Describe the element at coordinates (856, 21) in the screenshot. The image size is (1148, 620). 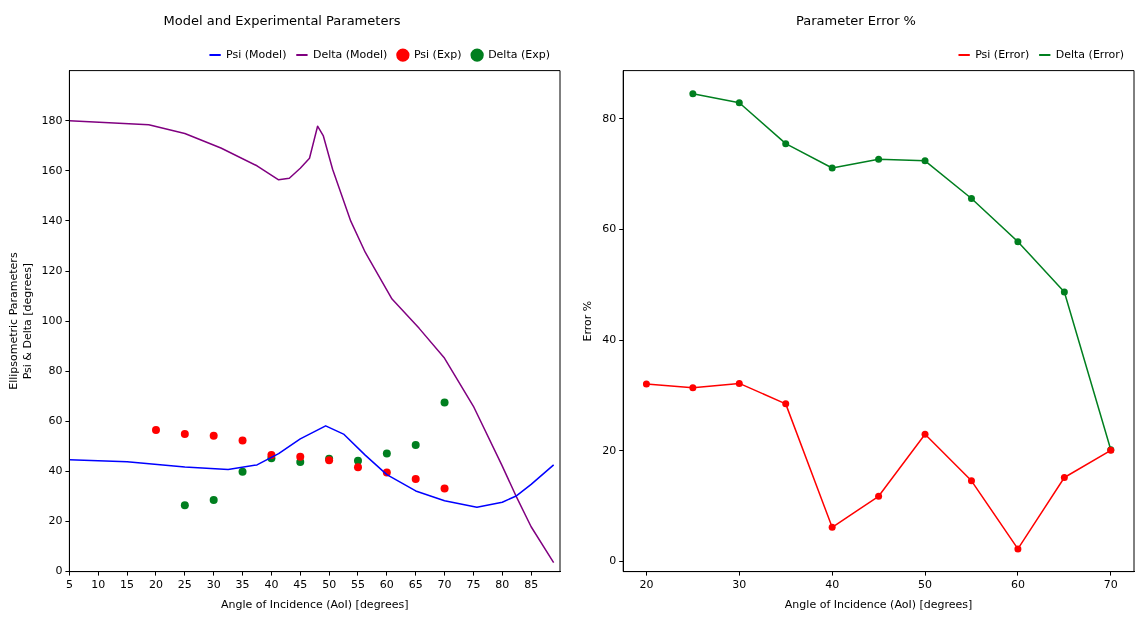
I see `chart-title: Parameter Error %` at that location.